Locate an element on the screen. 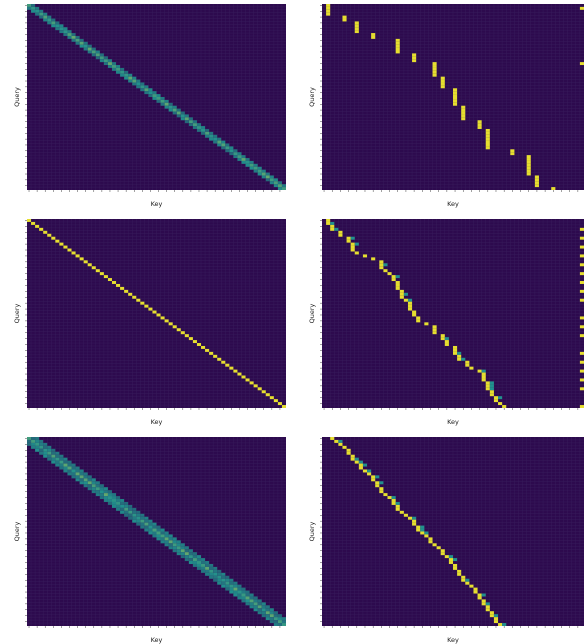  x-axis-label: Key is located at coordinates (453, 640).